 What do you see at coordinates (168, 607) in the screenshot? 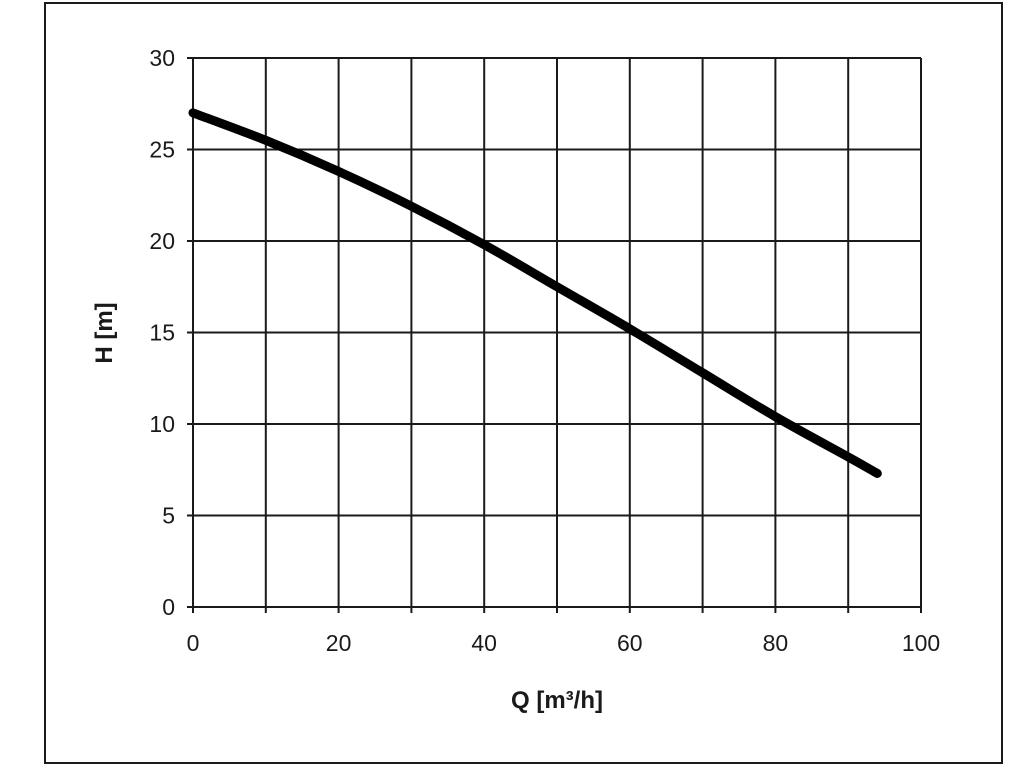
I see `y-tick-label: 0` at bounding box center [168, 607].